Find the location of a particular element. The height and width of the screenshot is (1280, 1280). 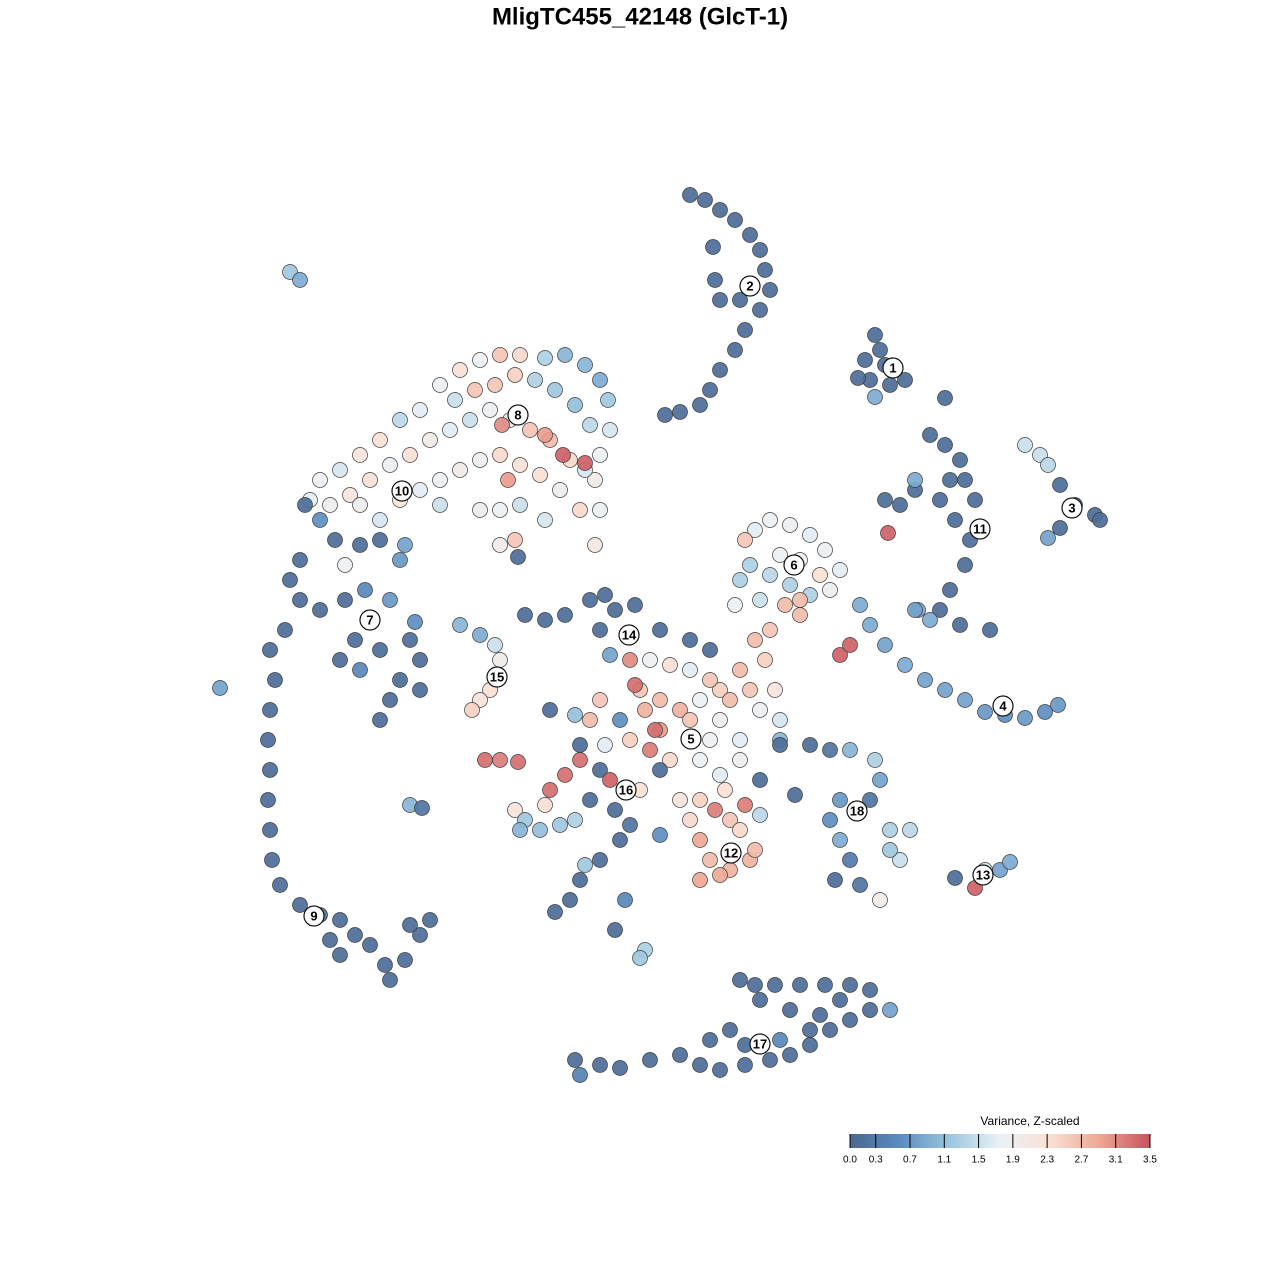

cluster-label: 4 is located at coordinates (1003, 705).